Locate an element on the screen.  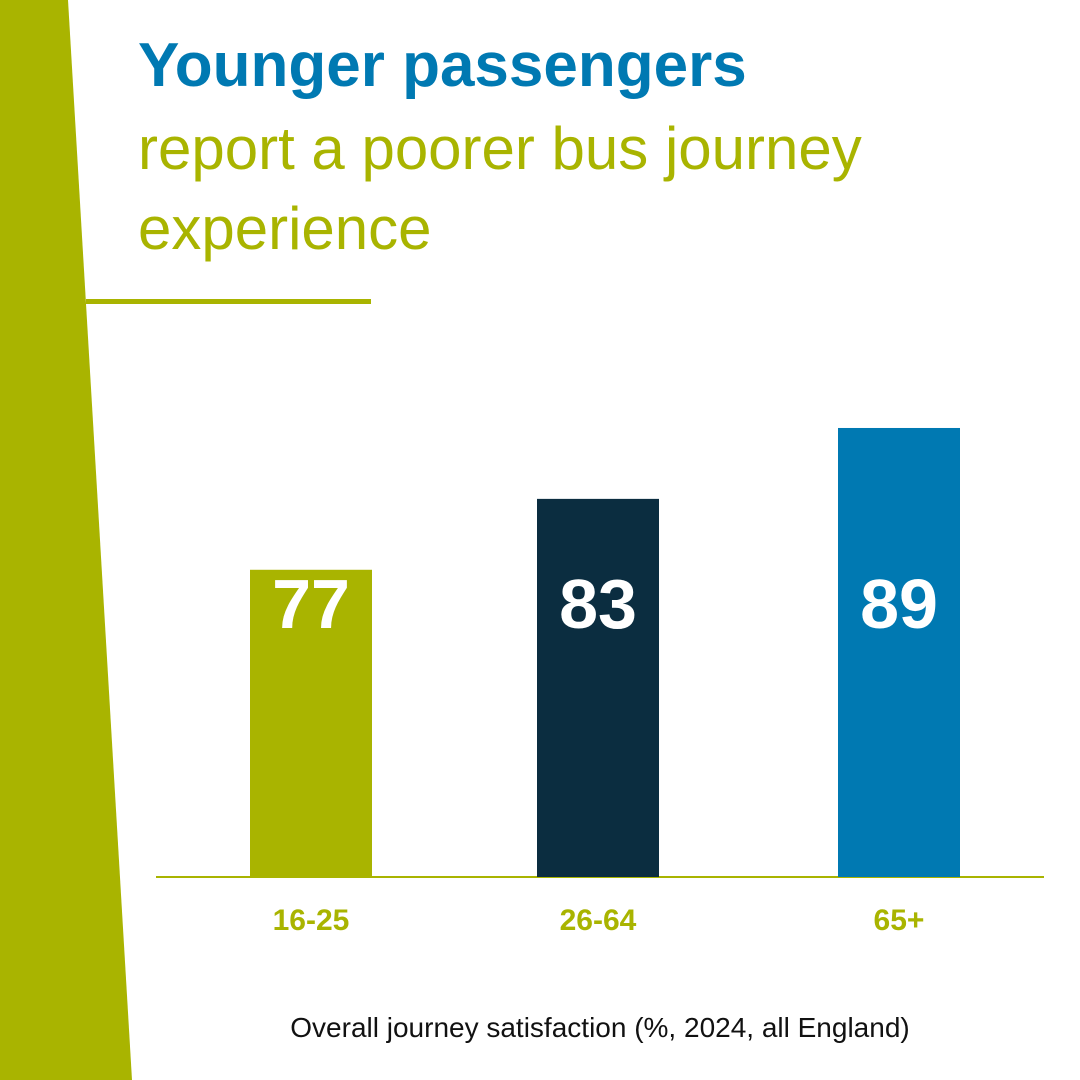
chart-title-bold: Younger passengers is located at coordinates (442, 65).